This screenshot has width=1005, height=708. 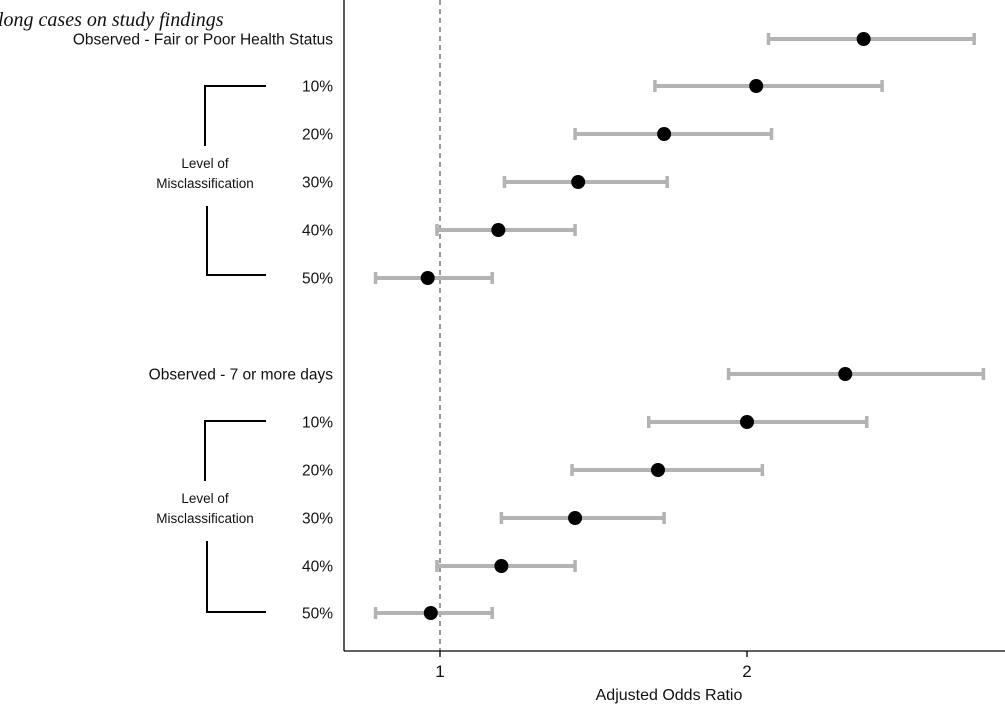 What do you see at coordinates (112, 20) in the screenshot?
I see `figure-caption: long cases on study findings` at bounding box center [112, 20].